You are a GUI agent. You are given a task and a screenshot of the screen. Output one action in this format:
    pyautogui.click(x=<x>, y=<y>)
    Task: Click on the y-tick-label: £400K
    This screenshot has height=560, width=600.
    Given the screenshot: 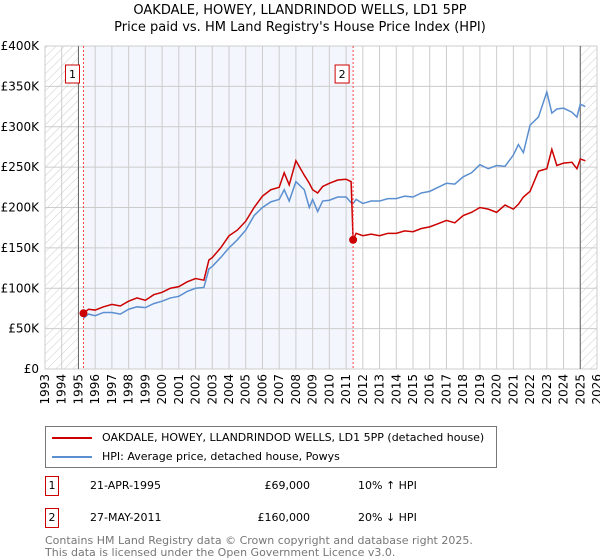 What is the action you would take?
    pyautogui.click(x=21, y=46)
    